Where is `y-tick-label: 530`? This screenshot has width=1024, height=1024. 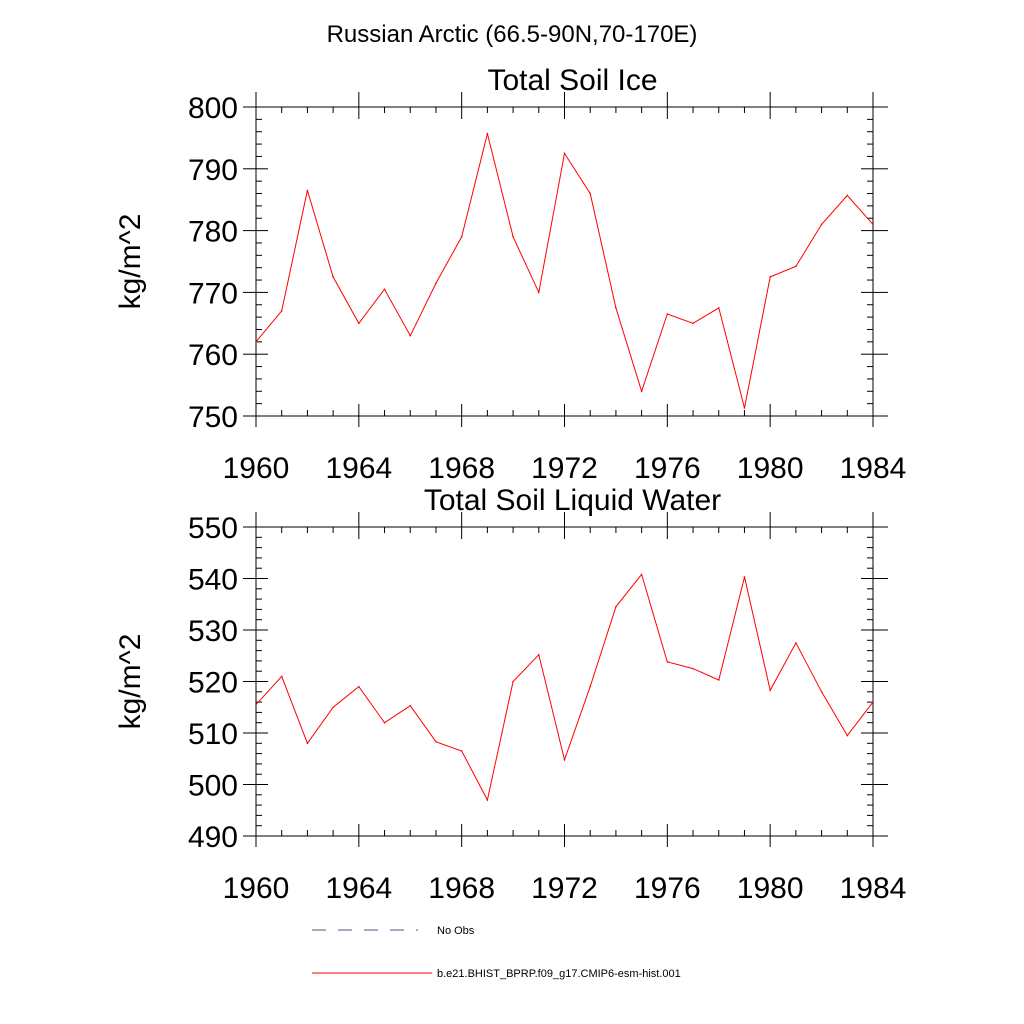
y-tick-label: 530 is located at coordinates (213, 631).